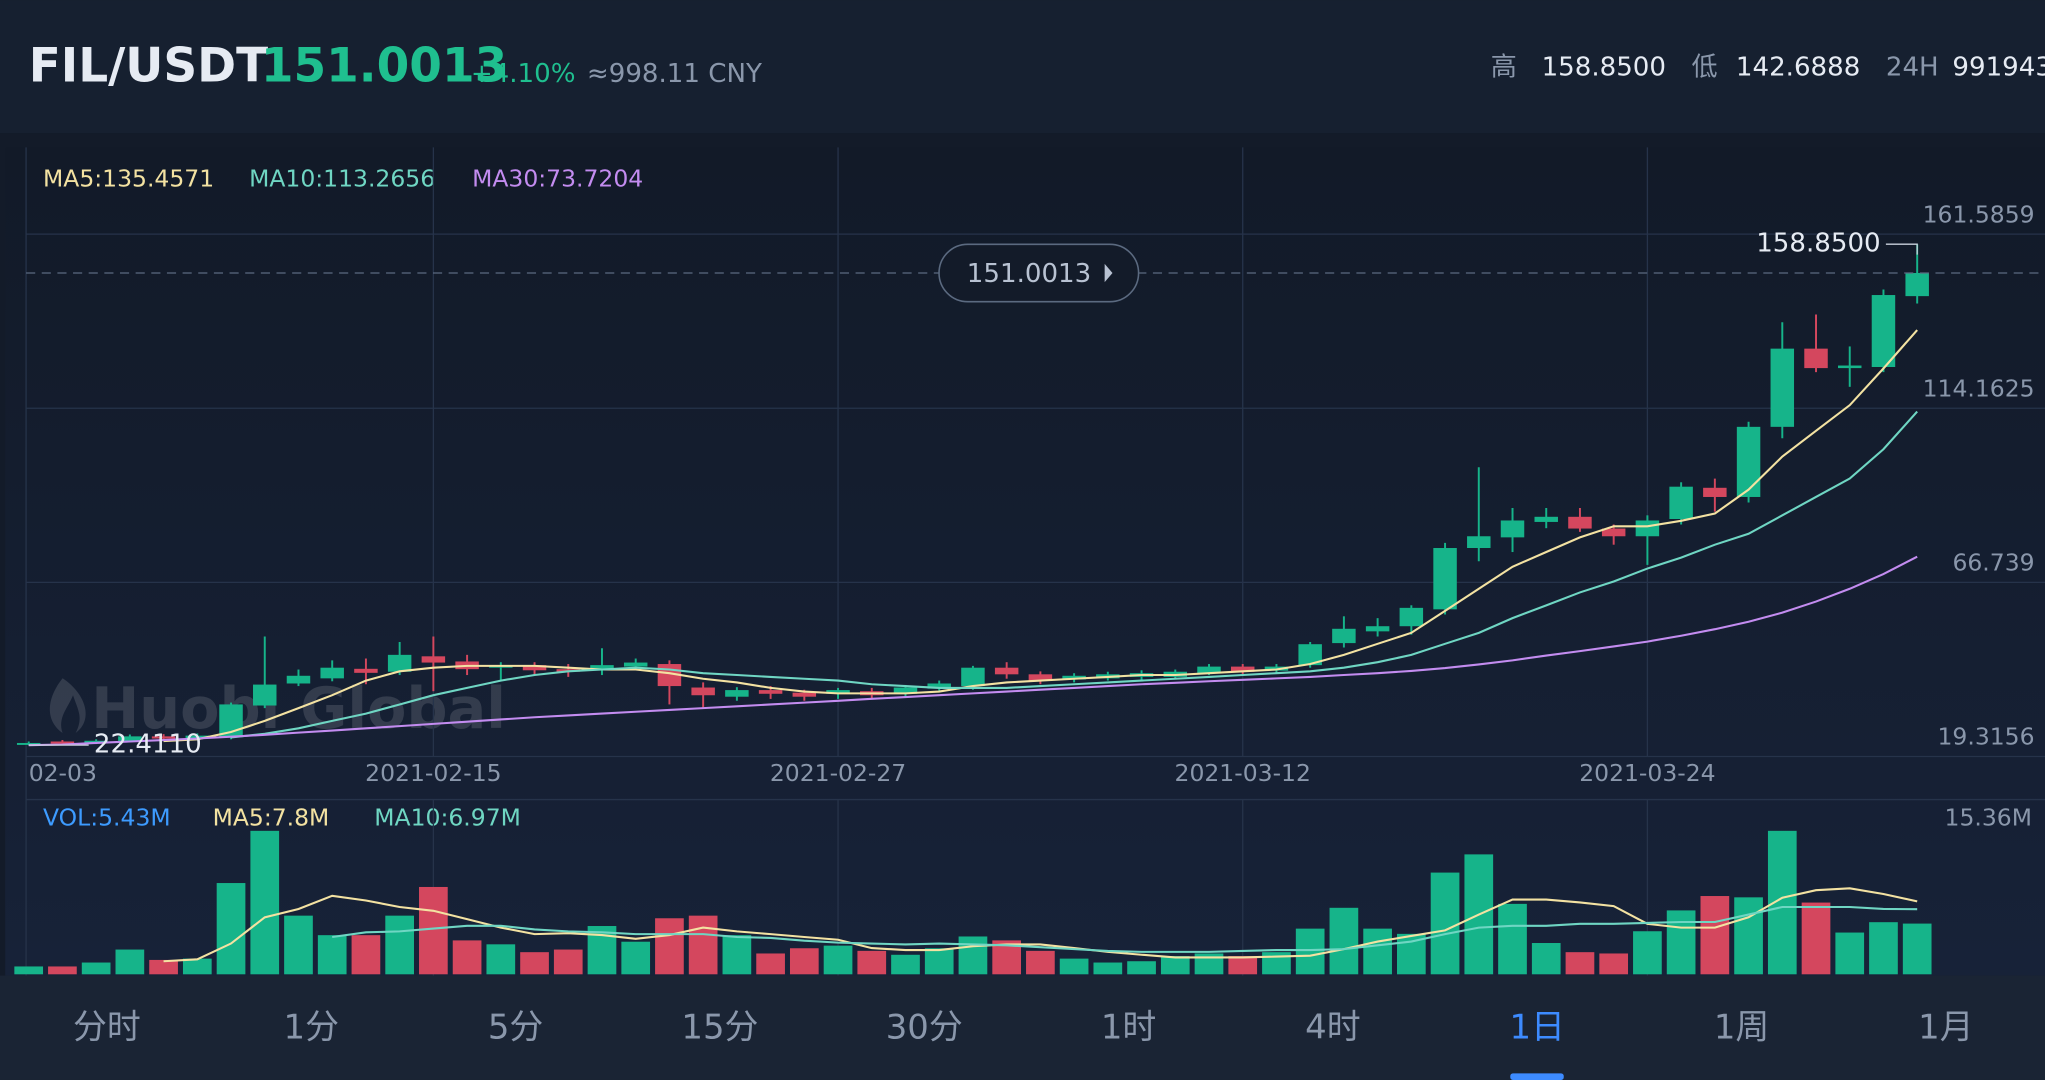  What do you see at coordinates (838, 773) in the screenshot?
I see `x-tick-label: 2021-02-27` at bounding box center [838, 773].